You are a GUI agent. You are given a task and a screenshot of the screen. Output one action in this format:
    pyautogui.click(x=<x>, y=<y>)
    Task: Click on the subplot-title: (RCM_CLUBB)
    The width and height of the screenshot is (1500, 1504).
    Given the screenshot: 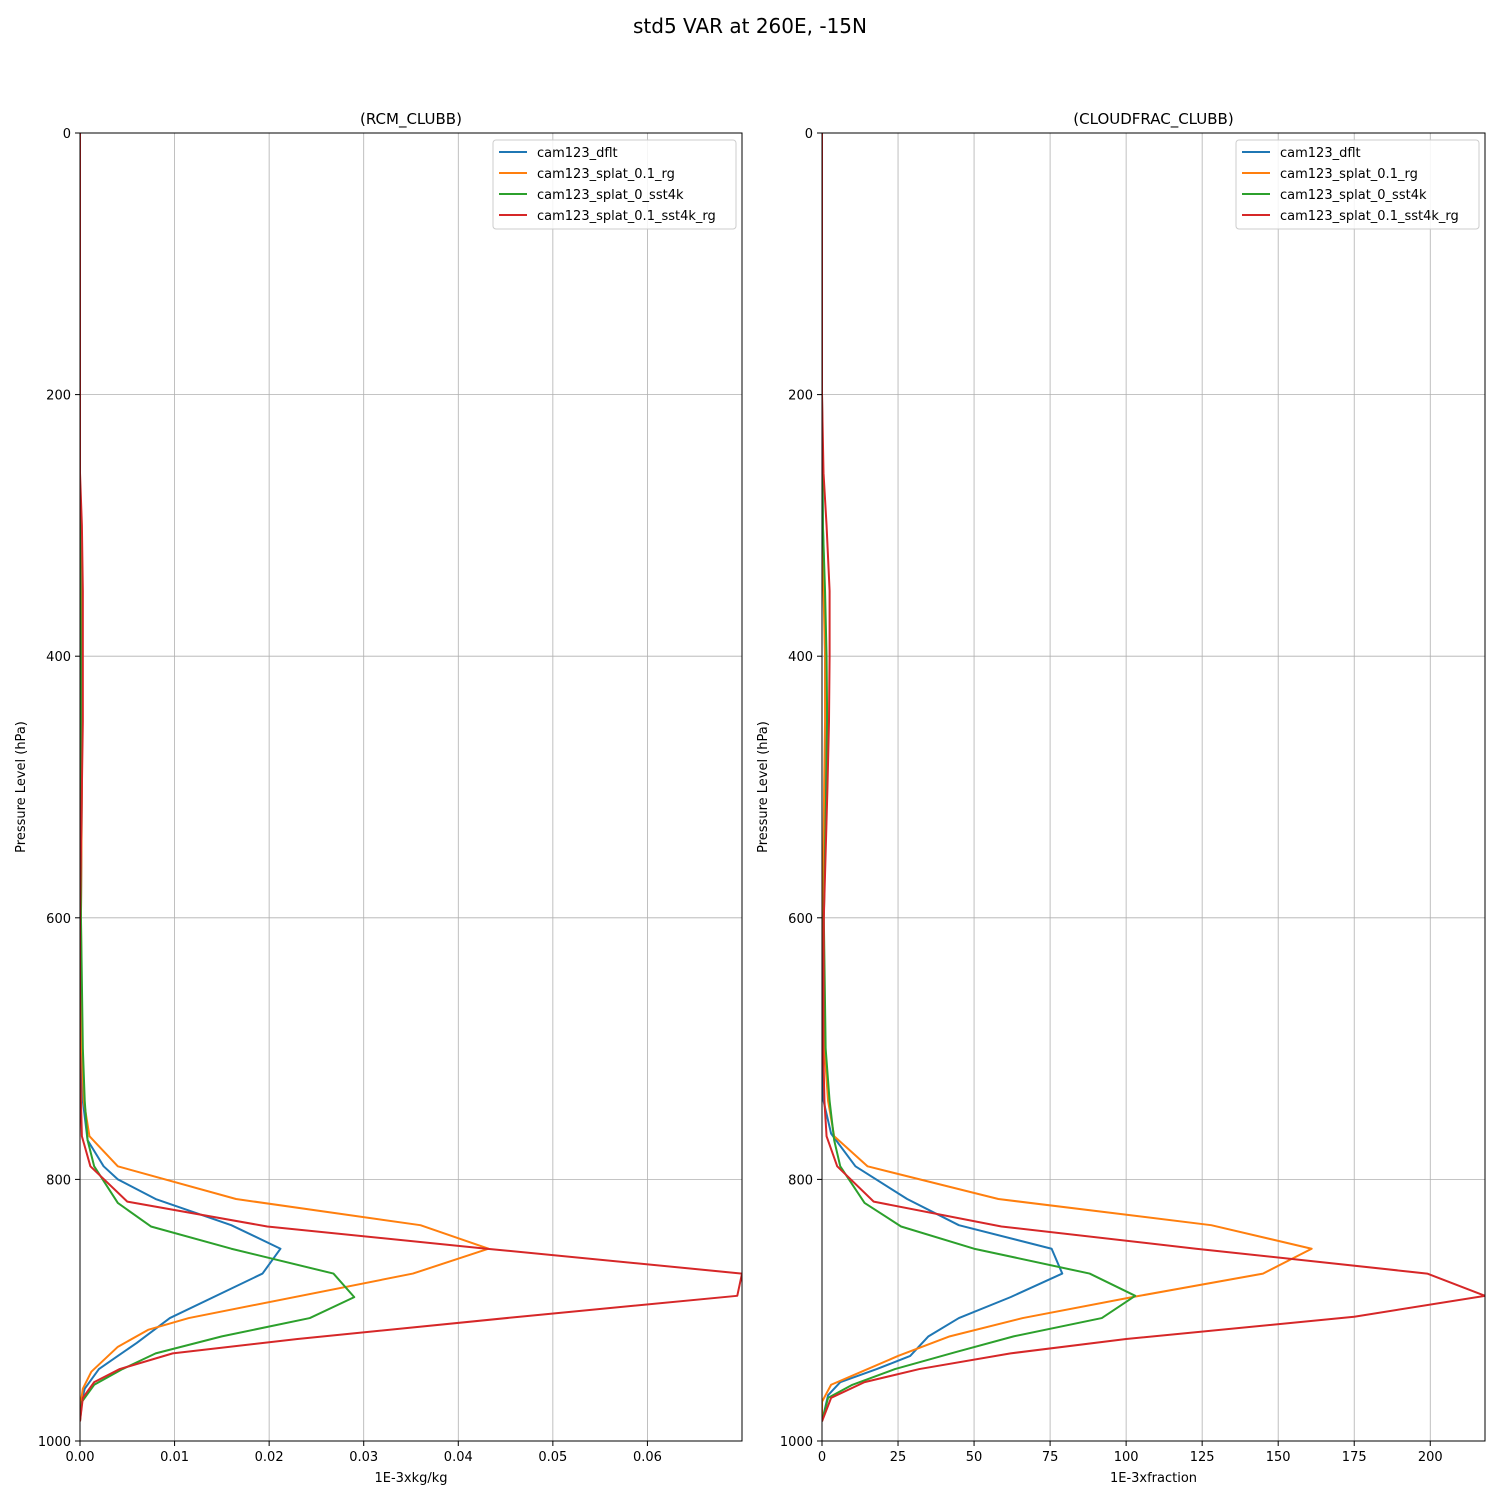 What is the action you would take?
    pyautogui.click(x=411, y=119)
    